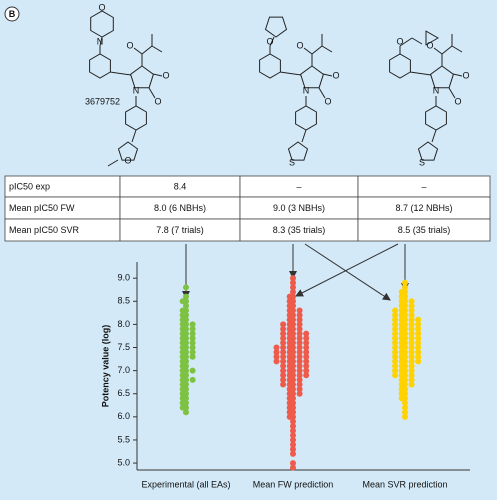  What do you see at coordinates (123, 416) in the screenshot?
I see `y-tick-label: 6.0` at bounding box center [123, 416].